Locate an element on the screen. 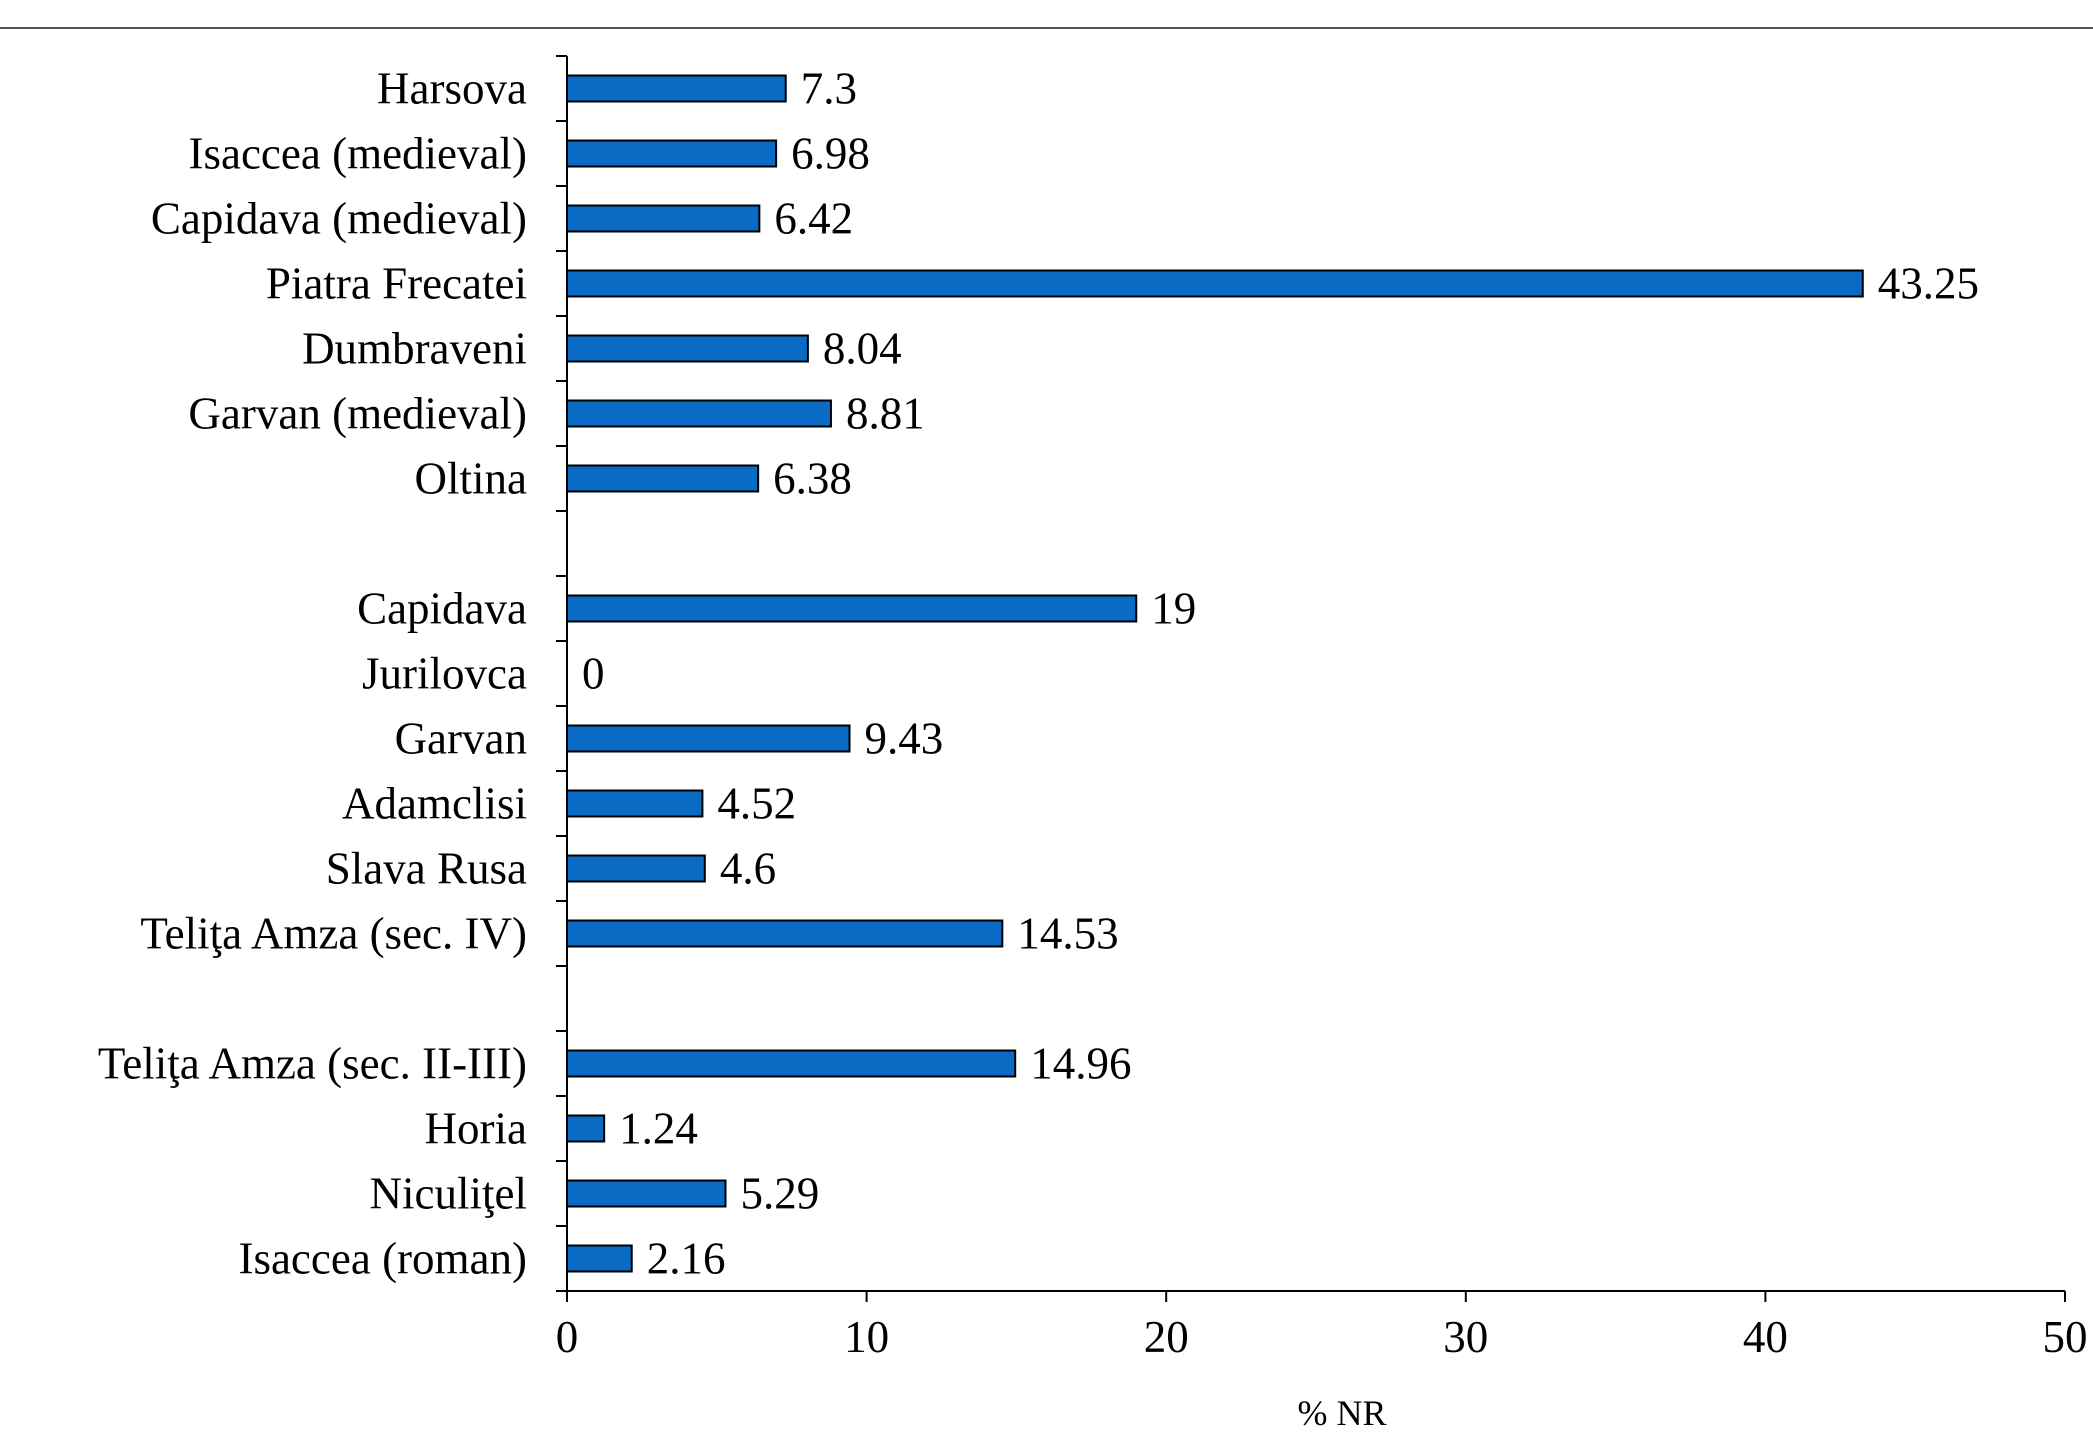  category-label: Jurilovca is located at coordinates (444, 674).